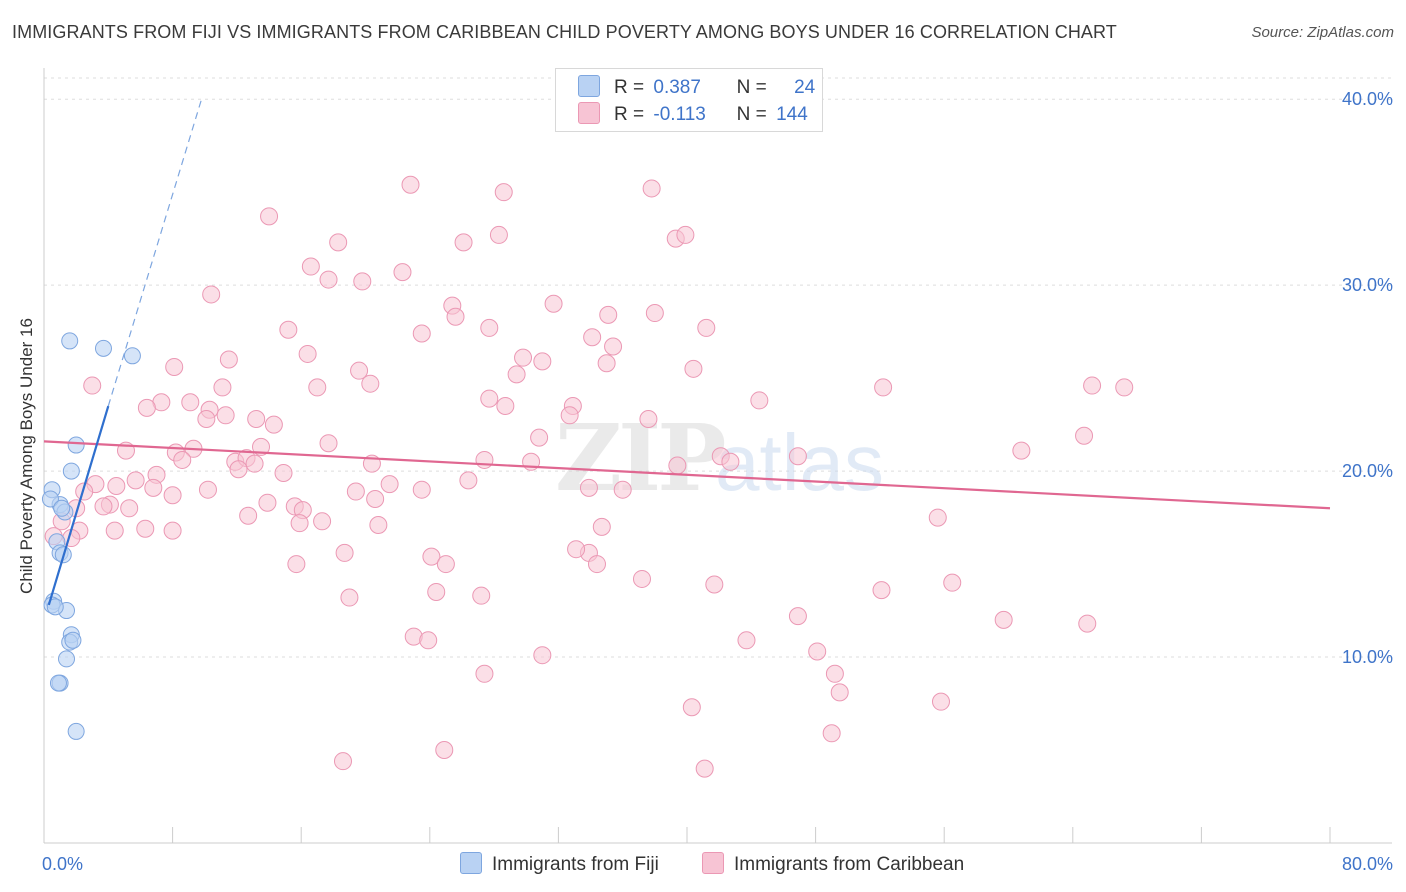 The height and width of the screenshot is (892, 1406). Describe the element at coordinates (713, 863) in the screenshot. I see `bottom-caribbean-swatch` at that location.